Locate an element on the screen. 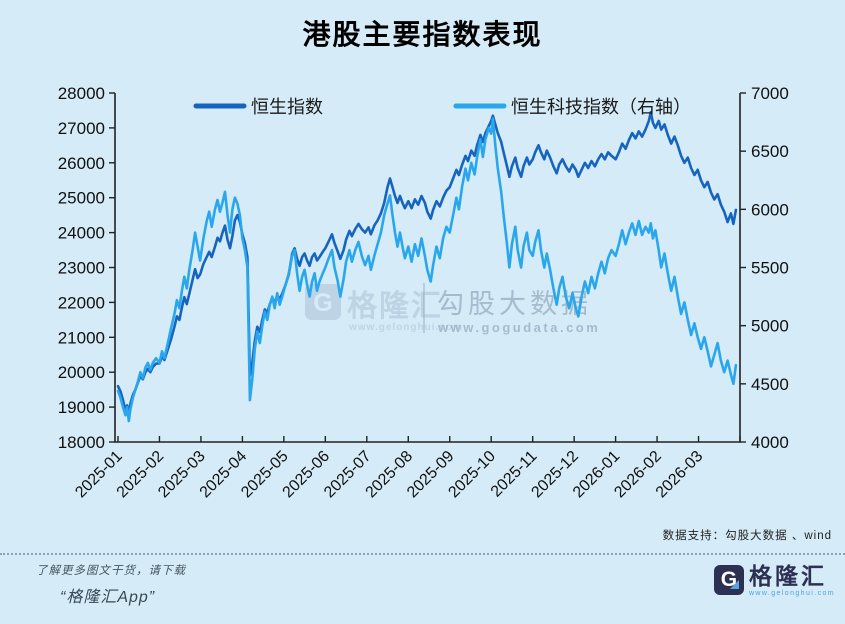 The image size is (845, 624). y-right-tick-label: 6000 is located at coordinates (770, 209).